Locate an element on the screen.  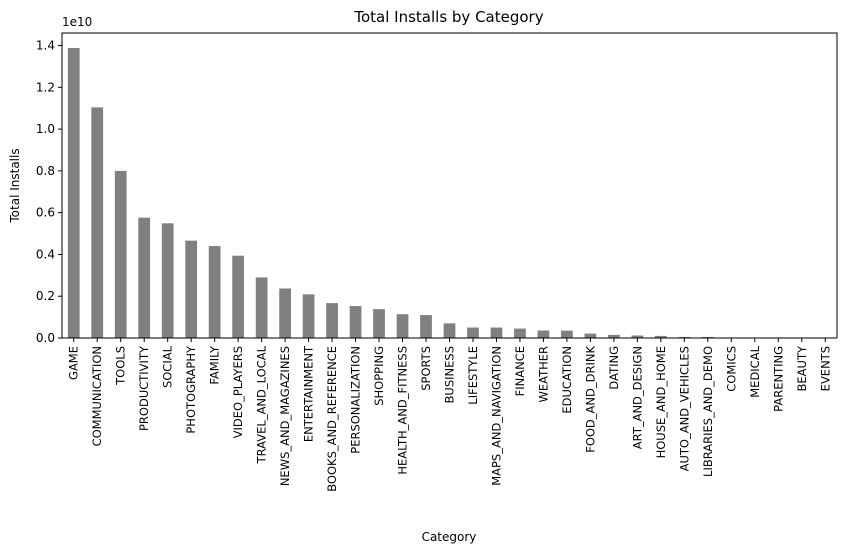
bar-dating is located at coordinates (614, 336).